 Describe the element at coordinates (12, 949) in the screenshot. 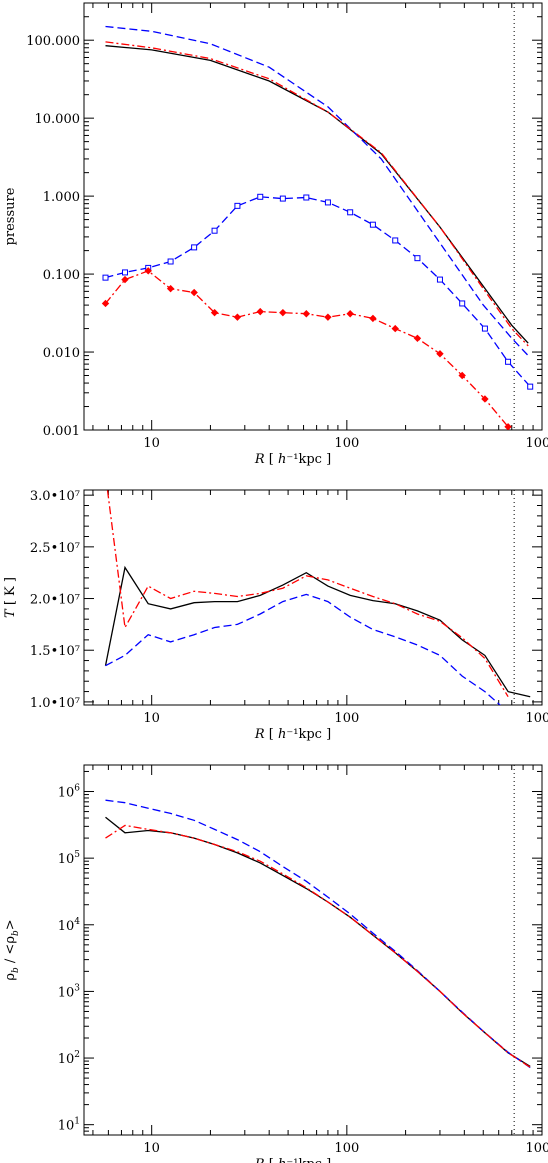

I see `y-axis-label: ρb / <ρb>` at that location.